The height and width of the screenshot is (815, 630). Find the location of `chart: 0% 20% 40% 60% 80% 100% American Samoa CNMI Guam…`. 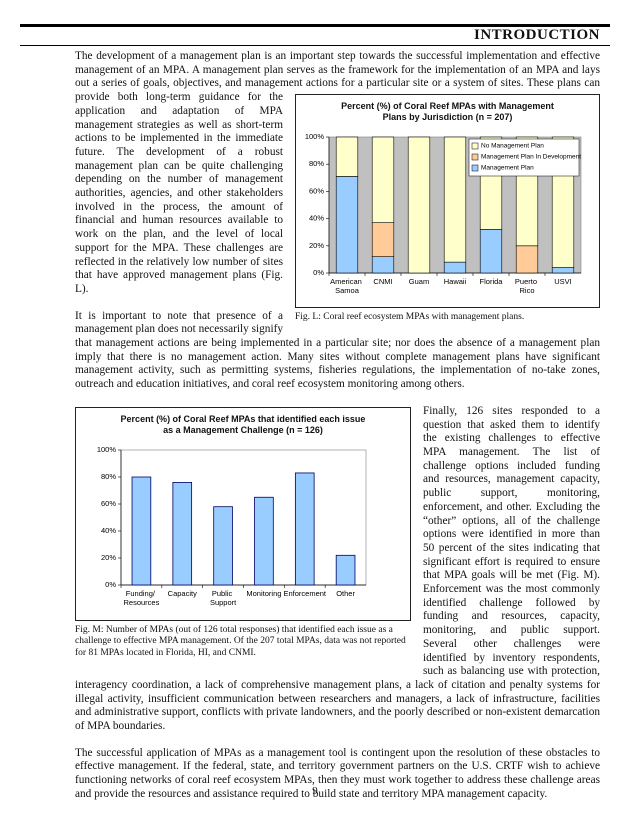

chart: 0% 20% 40% 60% 80% 100% American Samoa CNMI Guam… is located at coordinates (443, 213).